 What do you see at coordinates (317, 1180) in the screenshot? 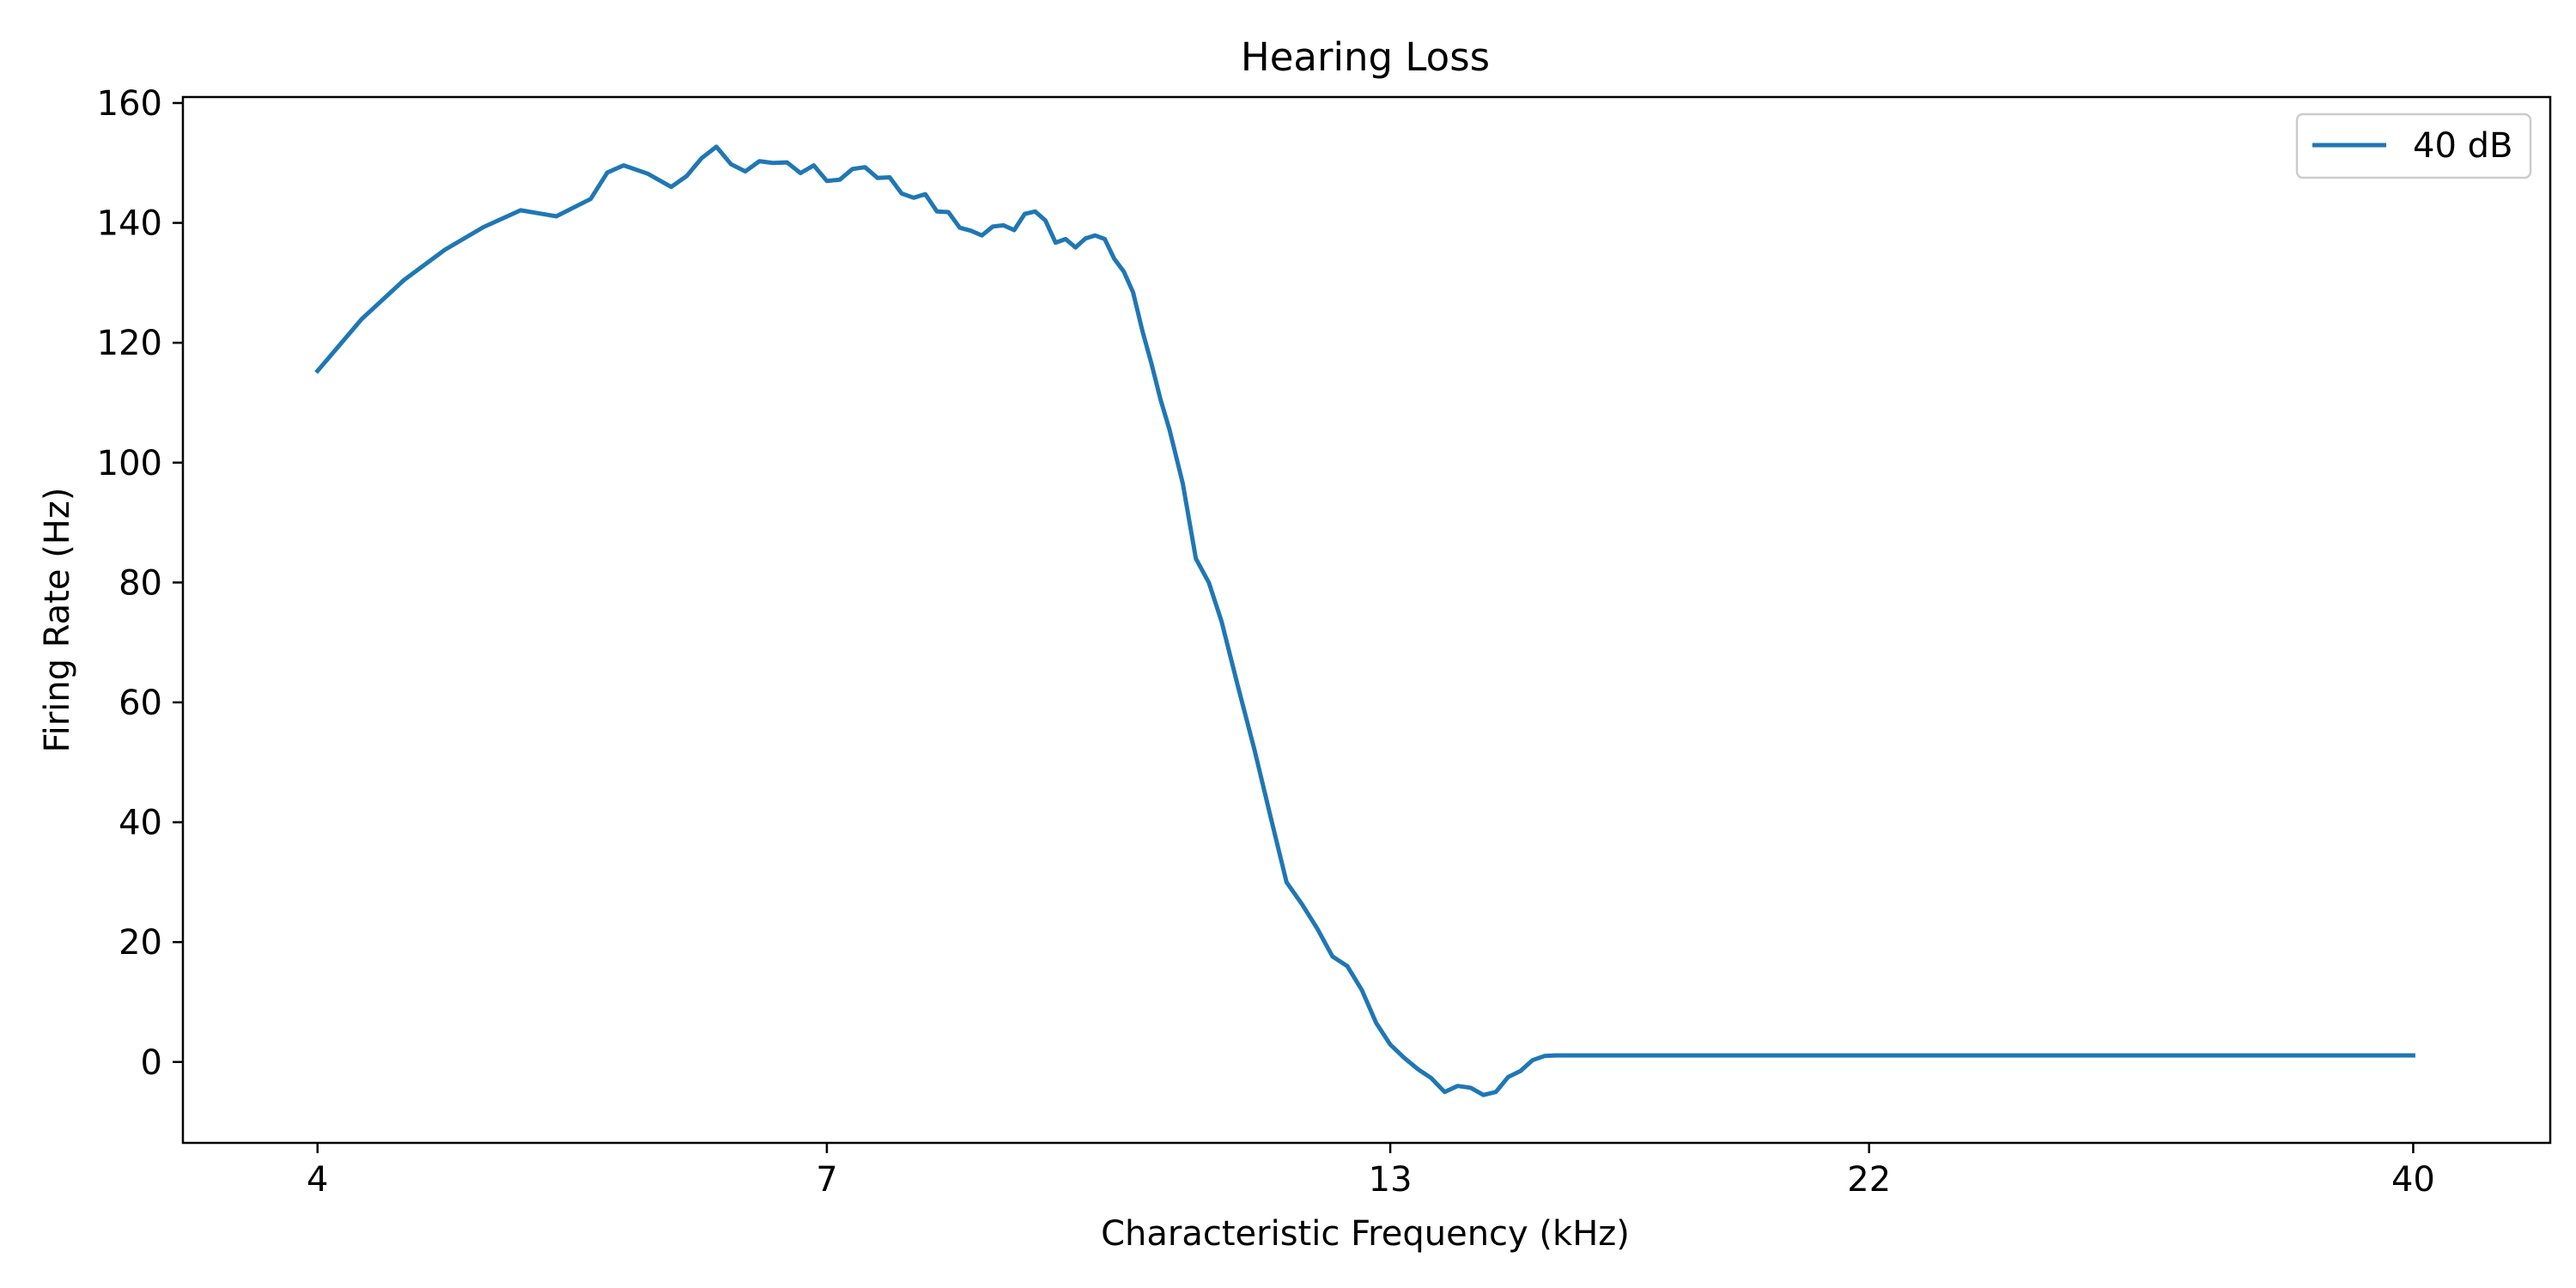
I see `x-tick-label: 4` at bounding box center [317, 1180].